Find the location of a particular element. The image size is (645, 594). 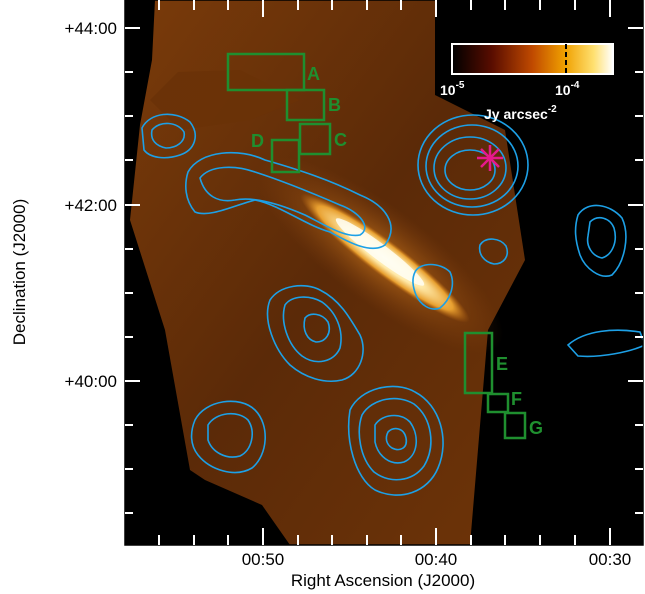

contour-northwest is located at coordinates (168, 136).